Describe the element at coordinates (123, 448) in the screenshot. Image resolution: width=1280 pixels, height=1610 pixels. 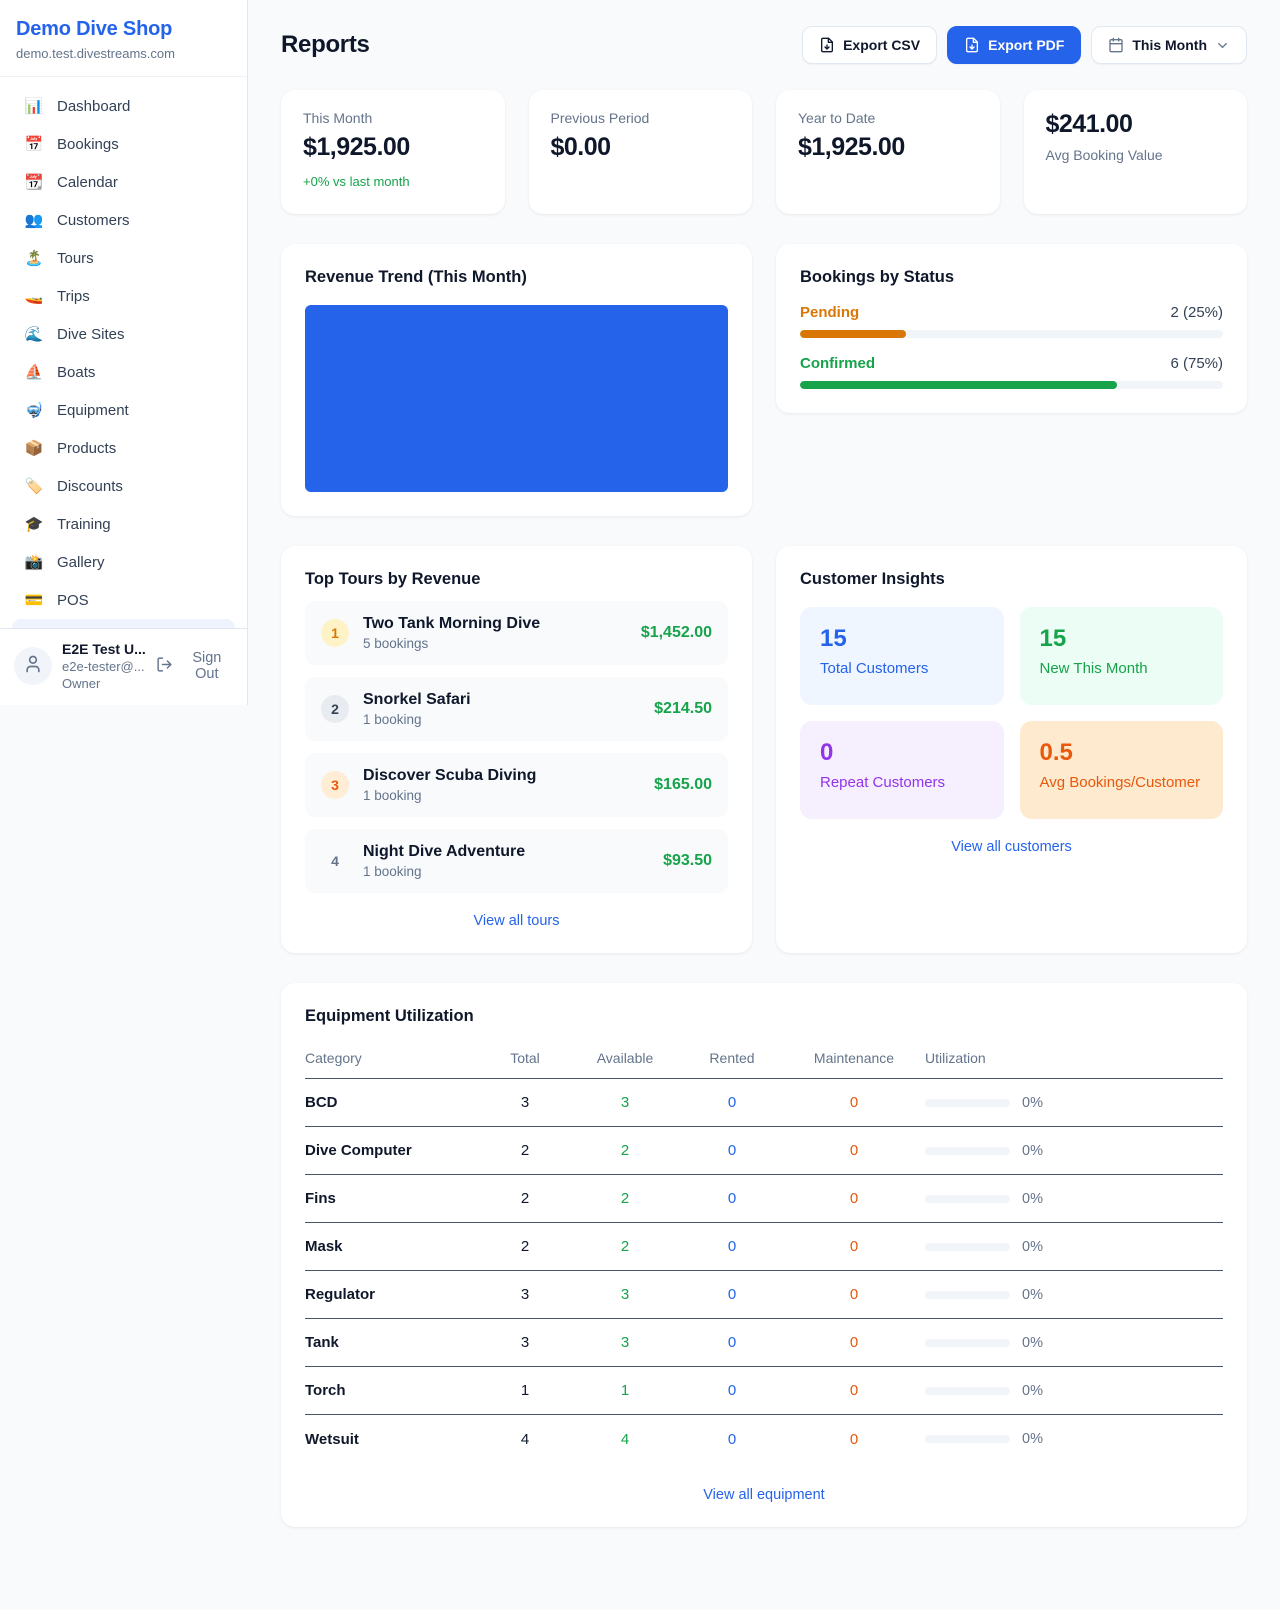
I see `sidebar-item-products: 📦 Products` at that location.